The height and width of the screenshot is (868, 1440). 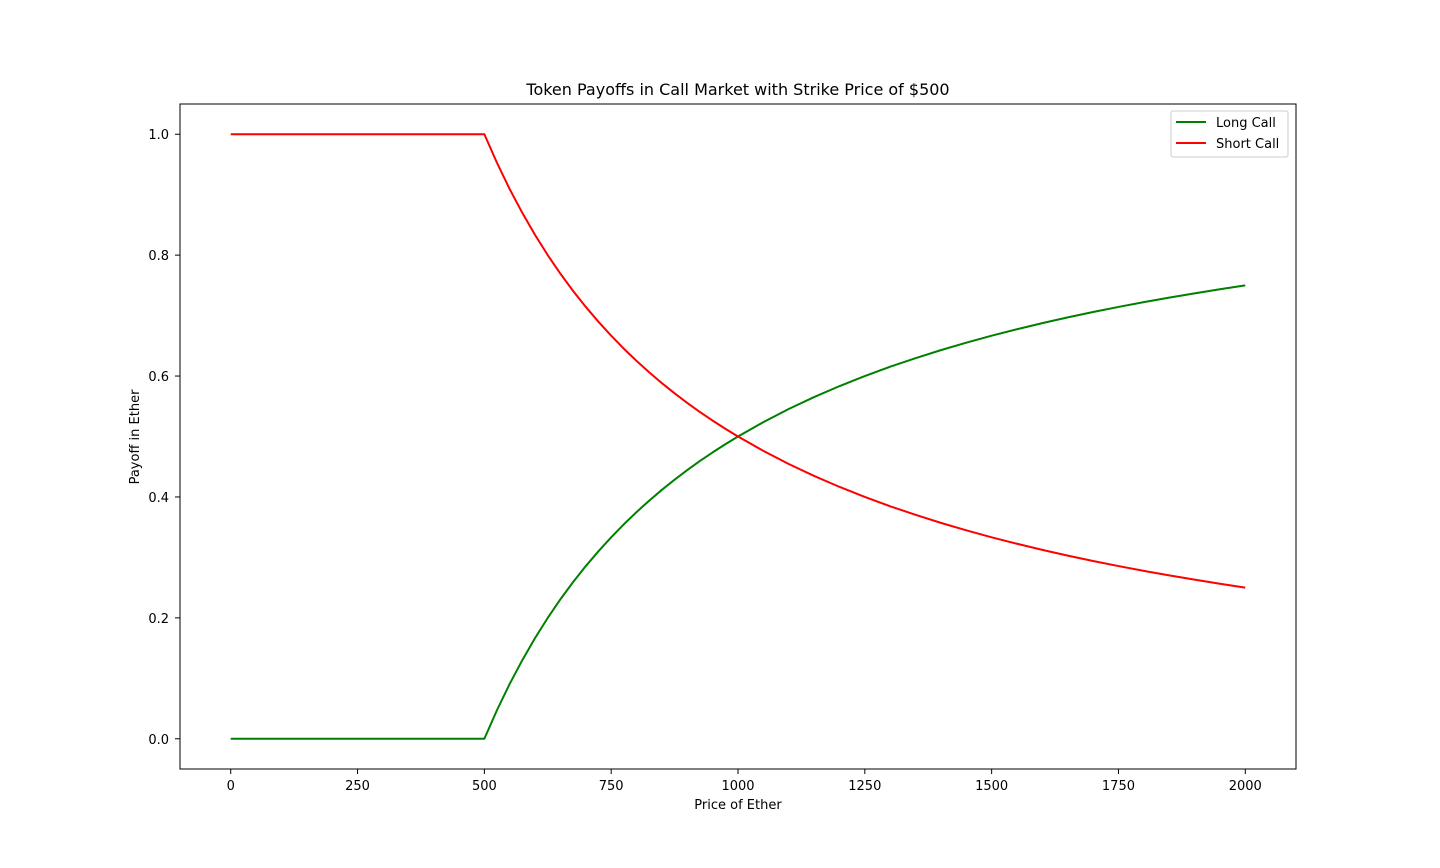 I want to click on x-axis-label: Price of Ether, so click(x=738, y=805).